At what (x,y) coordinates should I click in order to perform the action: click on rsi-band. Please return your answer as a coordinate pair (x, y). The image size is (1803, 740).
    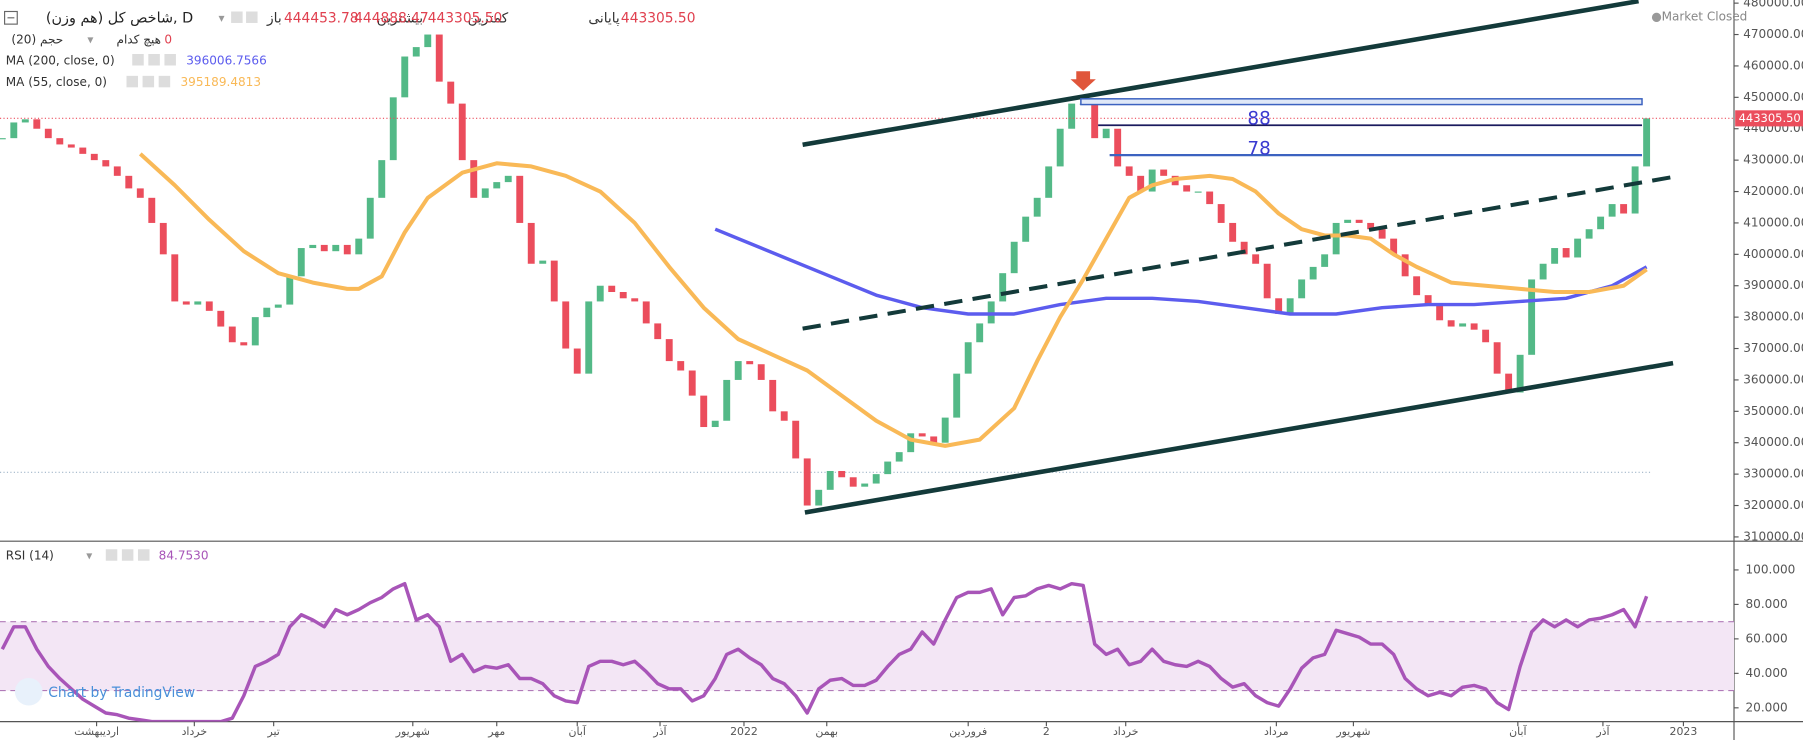
    Looking at the image, I should click on (867, 656).